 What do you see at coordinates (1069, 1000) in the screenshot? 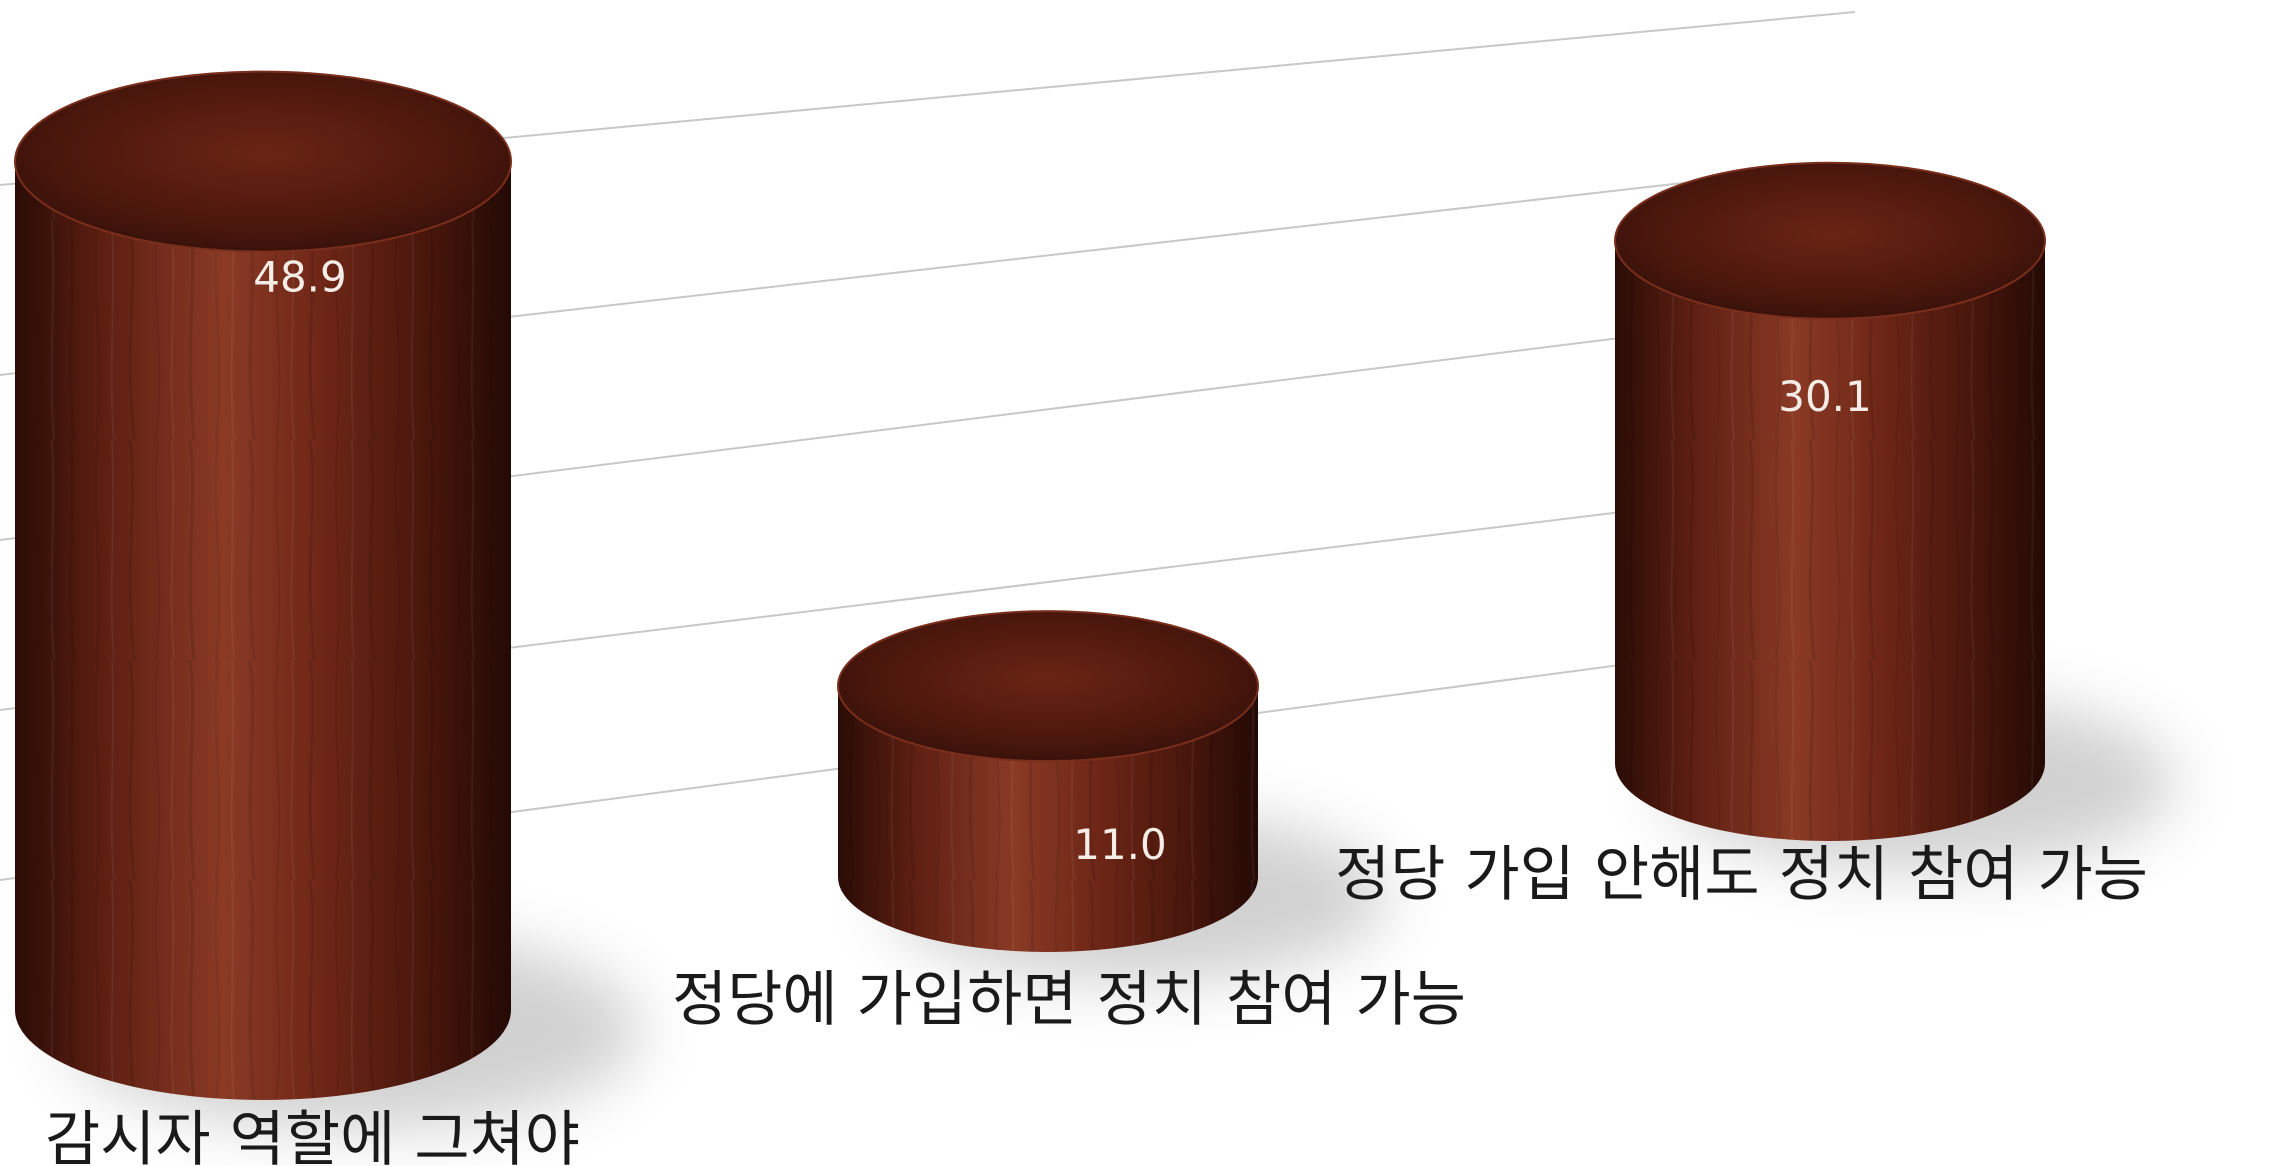
I see `category-label: 정당에 가입하면 정치 참여 가능` at bounding box center [1069, 1000].